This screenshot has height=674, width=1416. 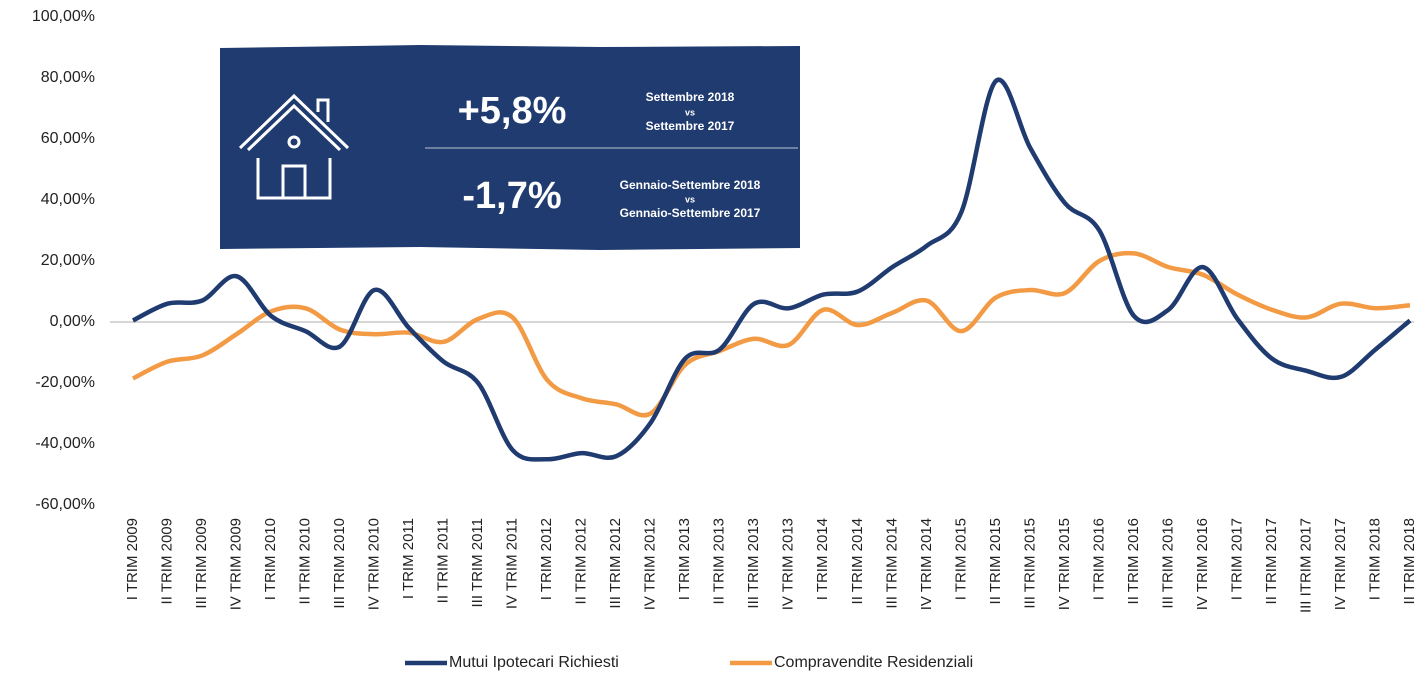 What do you see at coordinates (68, 77) in the screenshot?
I see `y-tick-label: 80,00%` at bounding box center [68, 77].